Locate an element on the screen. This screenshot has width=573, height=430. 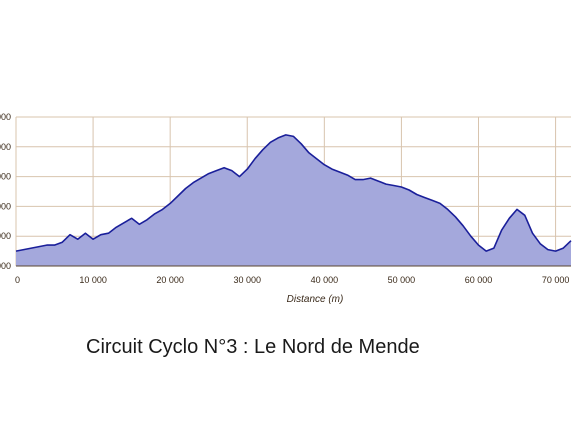
x-tick-label: 50 000 is located at coordinates (402, 280).